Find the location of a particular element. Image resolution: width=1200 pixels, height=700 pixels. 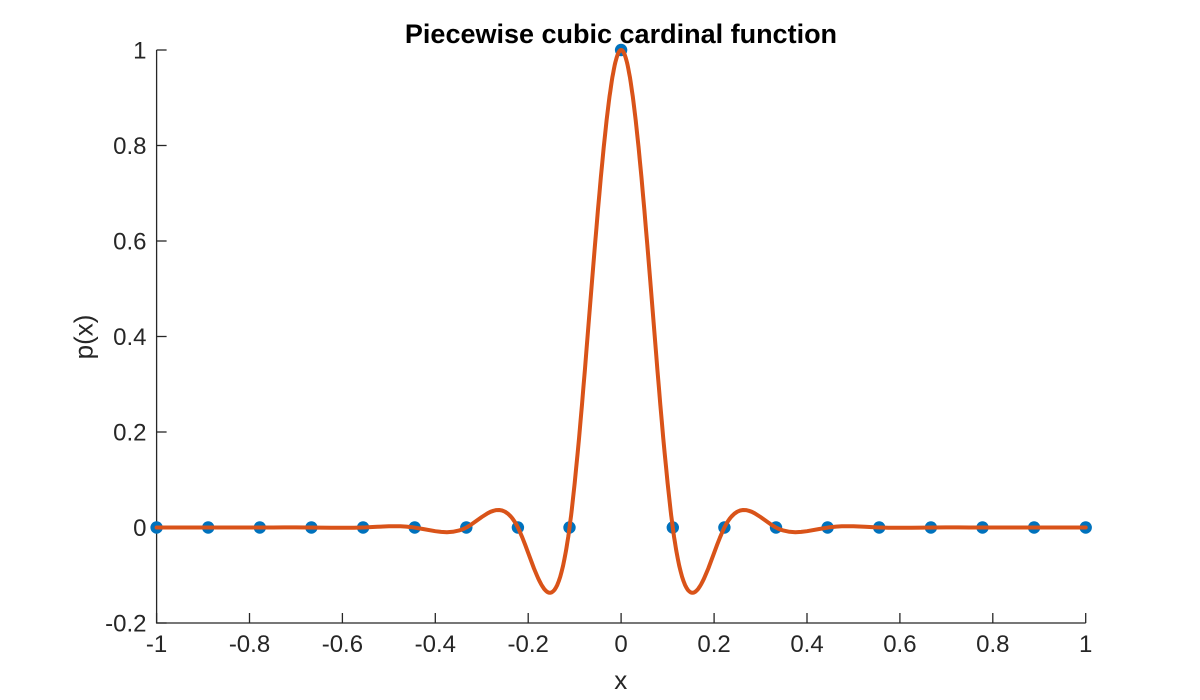

svg-text: -1 is located at coordinates (156, 644).